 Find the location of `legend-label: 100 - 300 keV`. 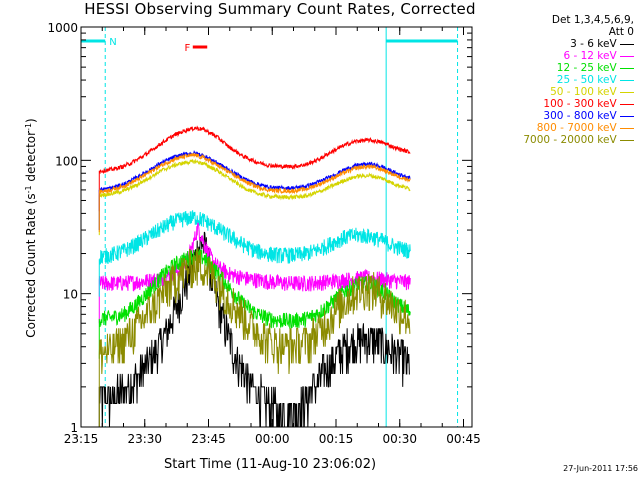

legend-label: 100 - 300 keV is located at coordinates (581, 104).